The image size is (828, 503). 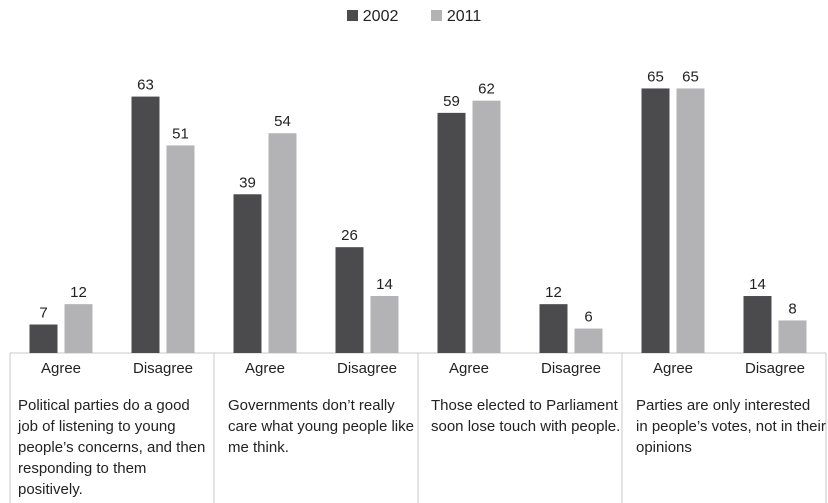 I want to click on data-label-2002-2: 63, so click(x=145, y=85).